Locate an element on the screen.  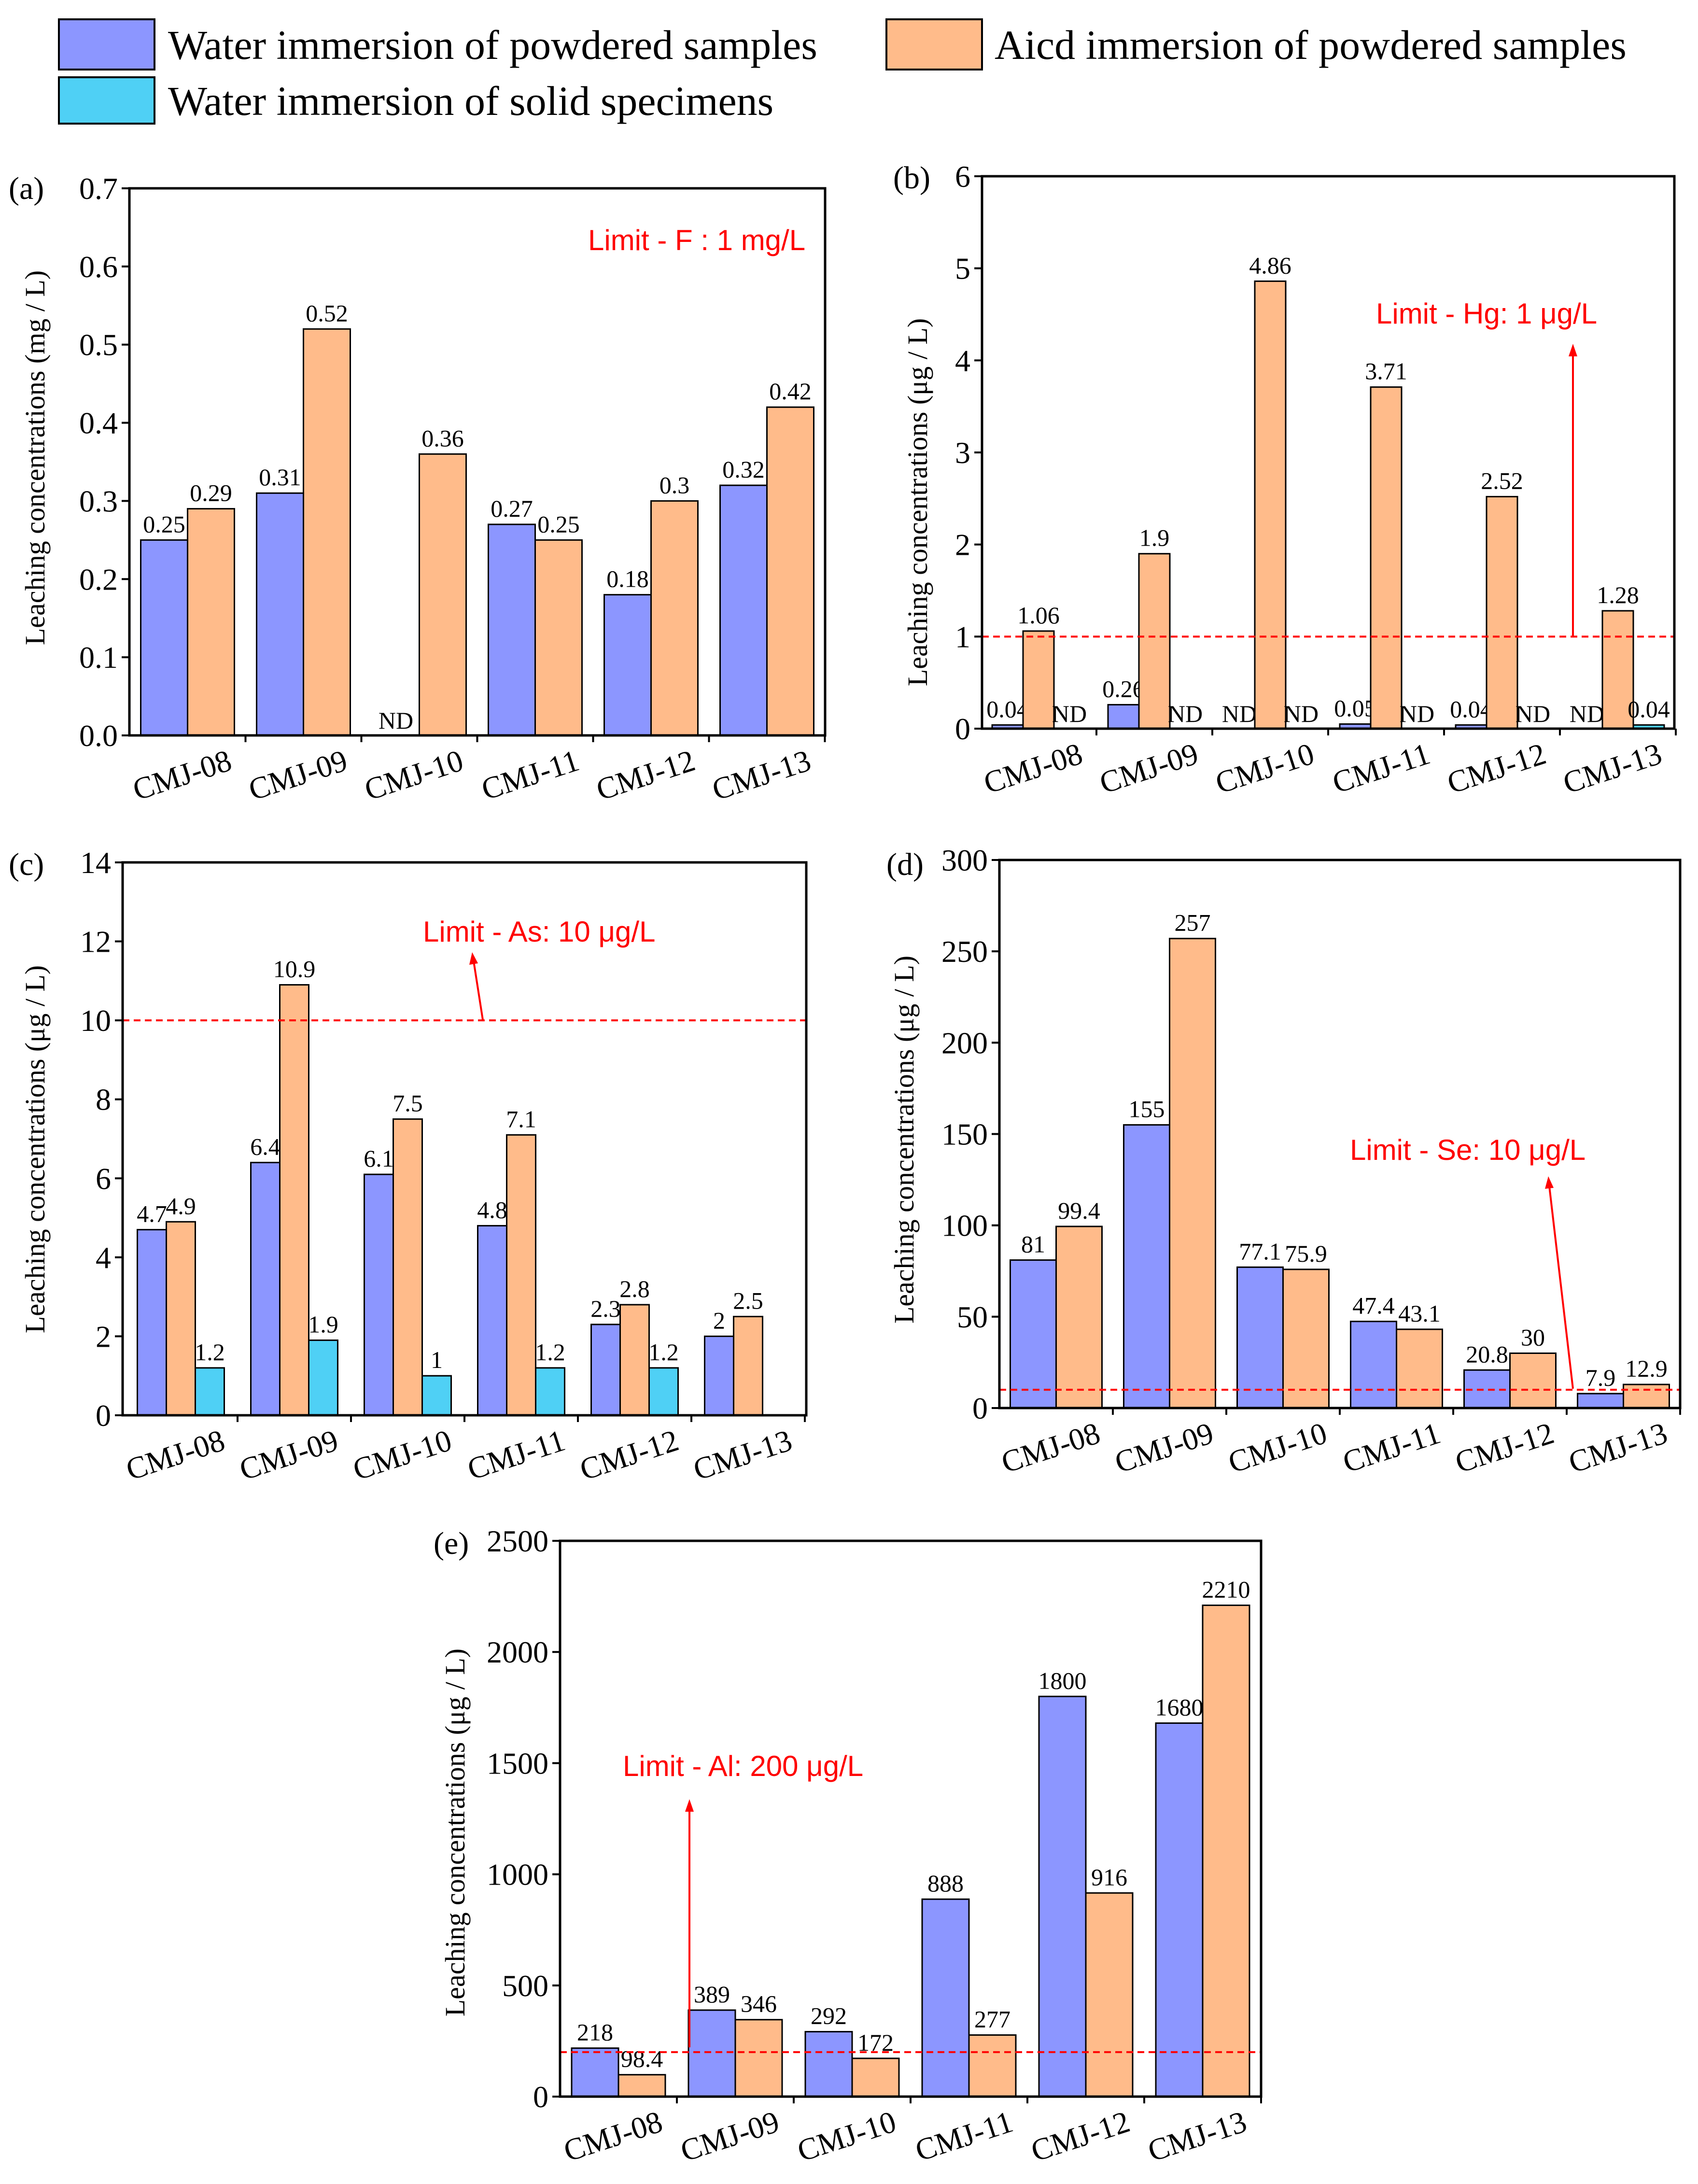
y-tick-label: 50 is located at coordinates (972, 1317).